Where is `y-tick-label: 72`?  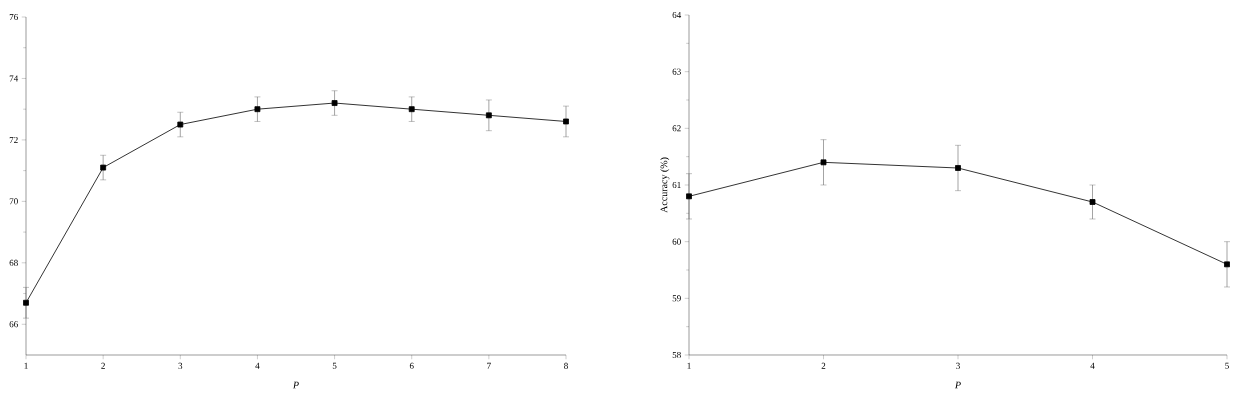
y-tick-label: 72 is located at coordinates (13, 139).